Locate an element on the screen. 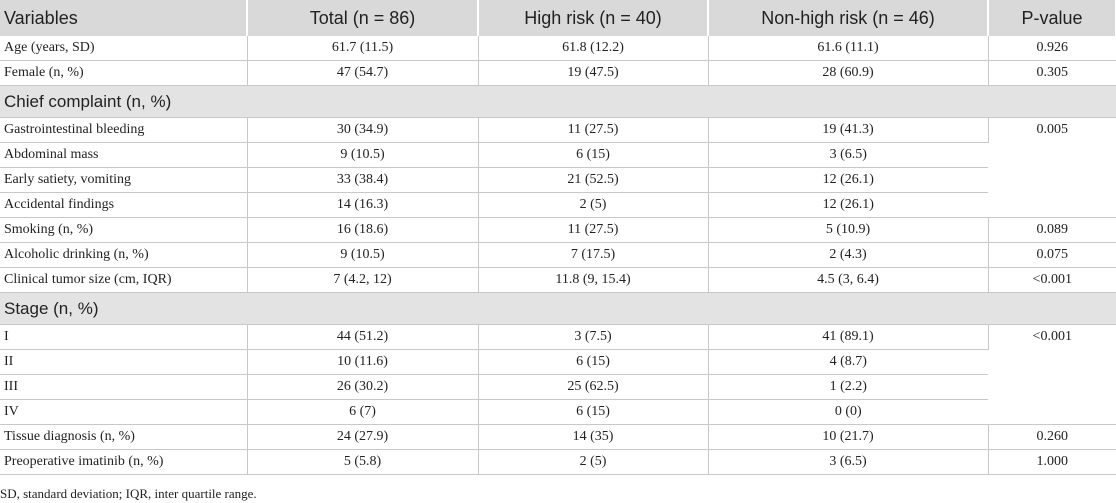  cell: 10 (11.6) is located at coordinates (363, 362).